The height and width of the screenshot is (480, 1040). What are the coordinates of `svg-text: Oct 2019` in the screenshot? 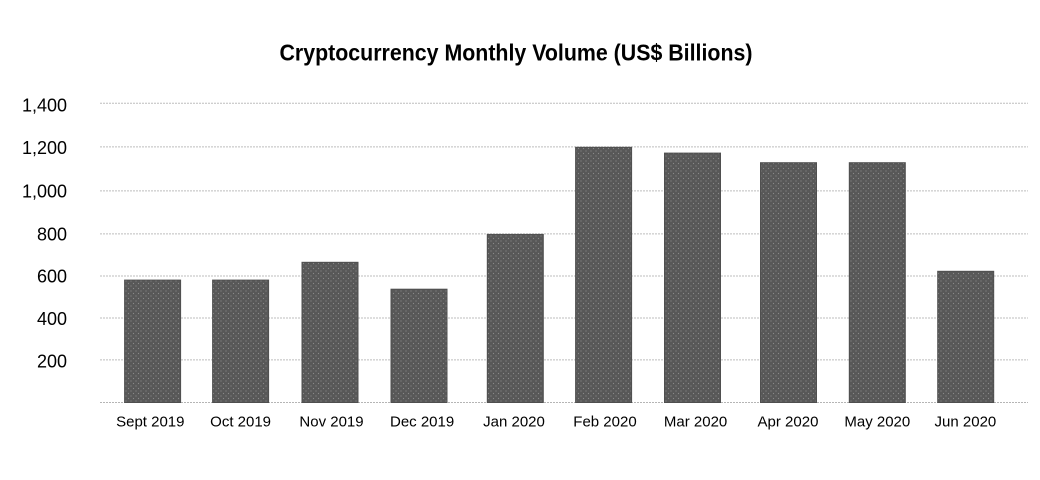 It's located at (240, 422).